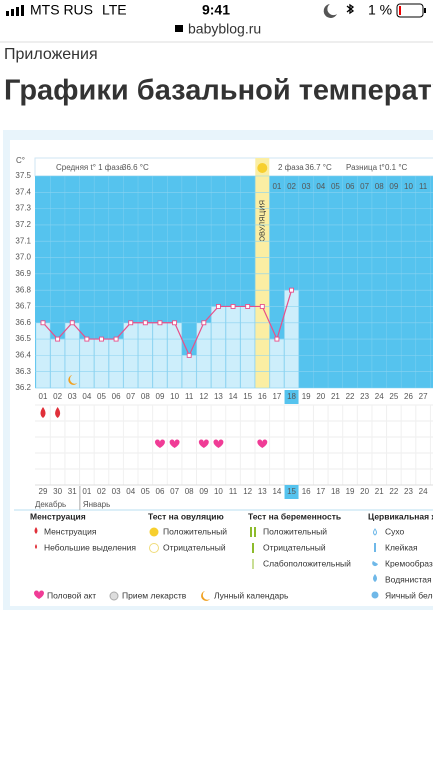 The image size is (433, 770). What do you see at coordinates (364, 491) in the screenshot?
I see `date-label: 20` at bounding box center [364, 491].